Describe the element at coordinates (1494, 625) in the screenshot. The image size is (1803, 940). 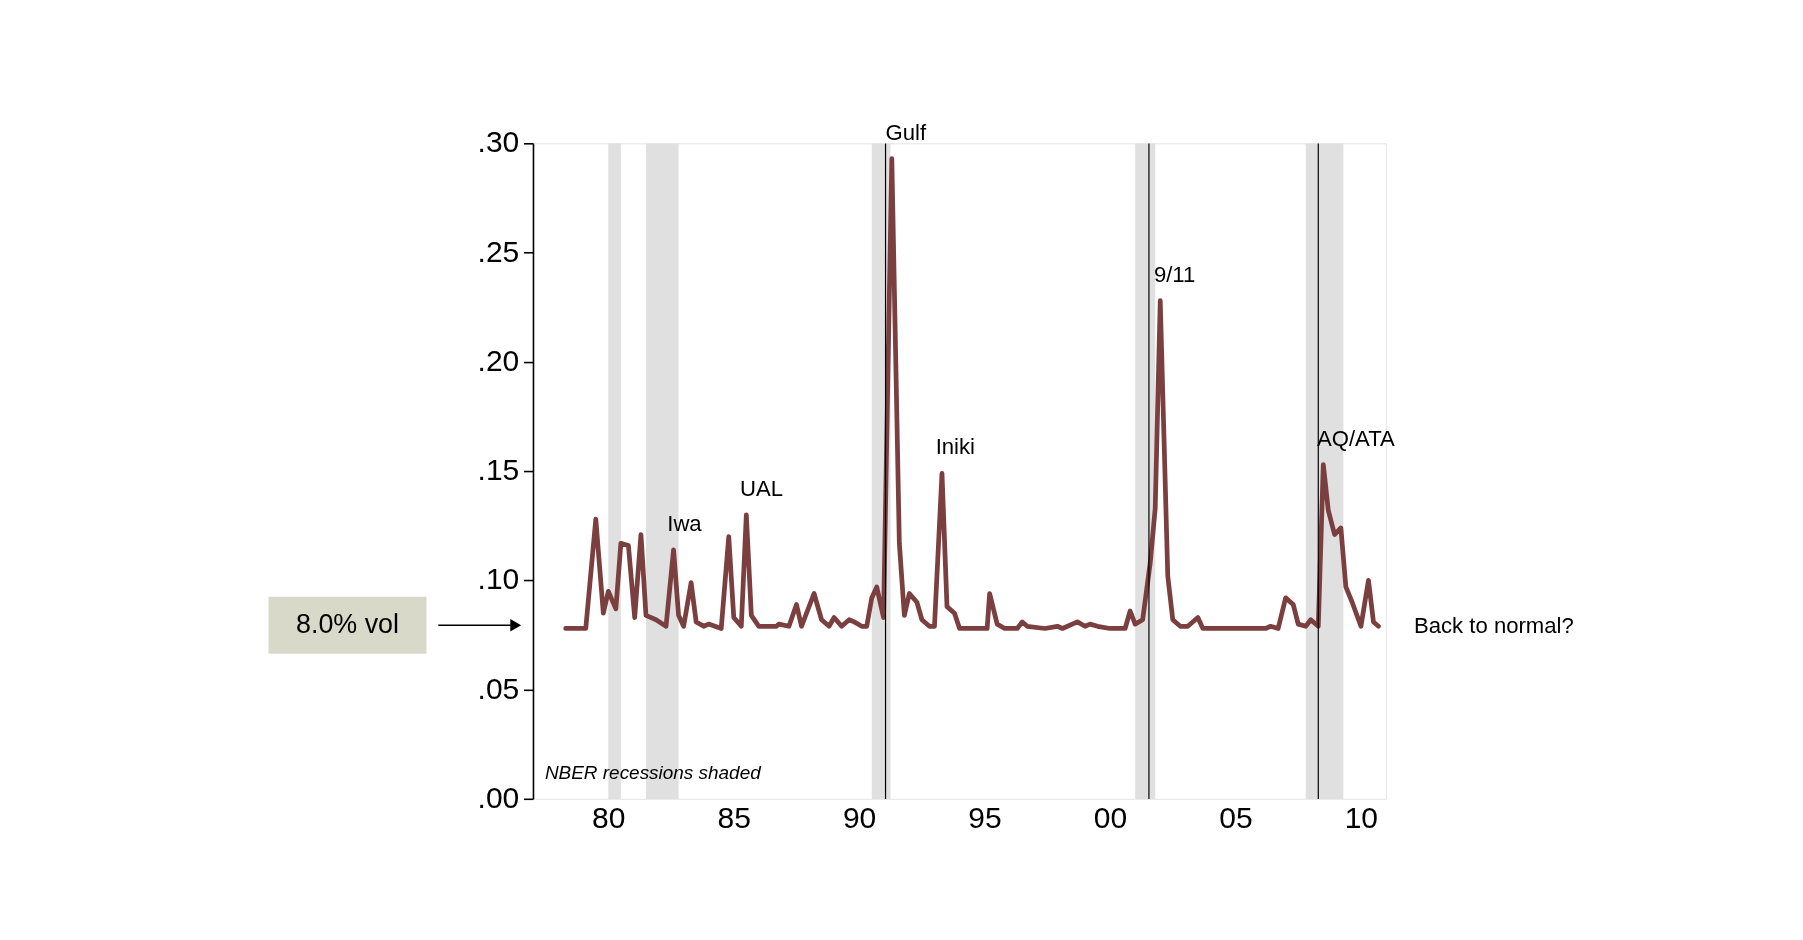
I see `annotation: Back to normal?` at that location.